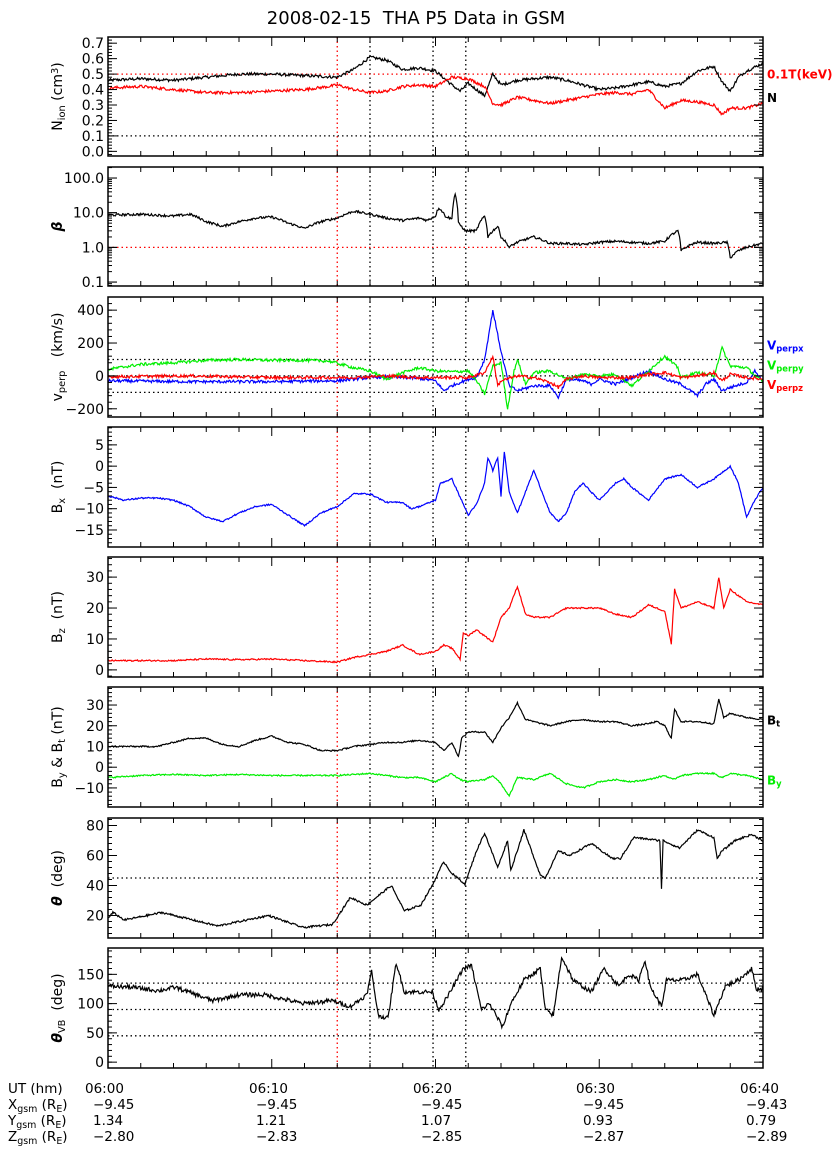 The width and height of the screenshot is (832, 1157). I want to click on panel-2: 0.1 1.0 10.0 100.0 β, so click(407, 228).